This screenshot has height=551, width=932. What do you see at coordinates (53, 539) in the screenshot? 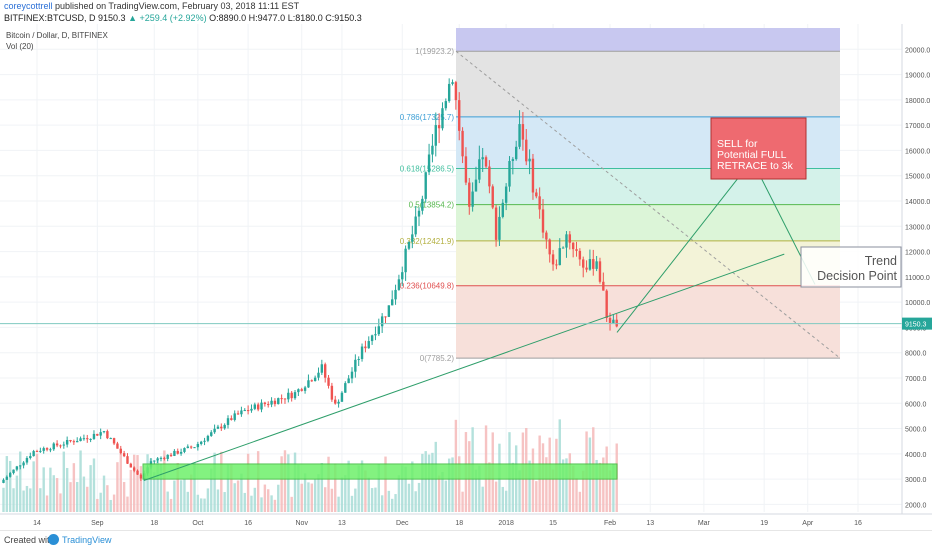
I see `tradingview-logo-icon` at bounding box center [53, 539].